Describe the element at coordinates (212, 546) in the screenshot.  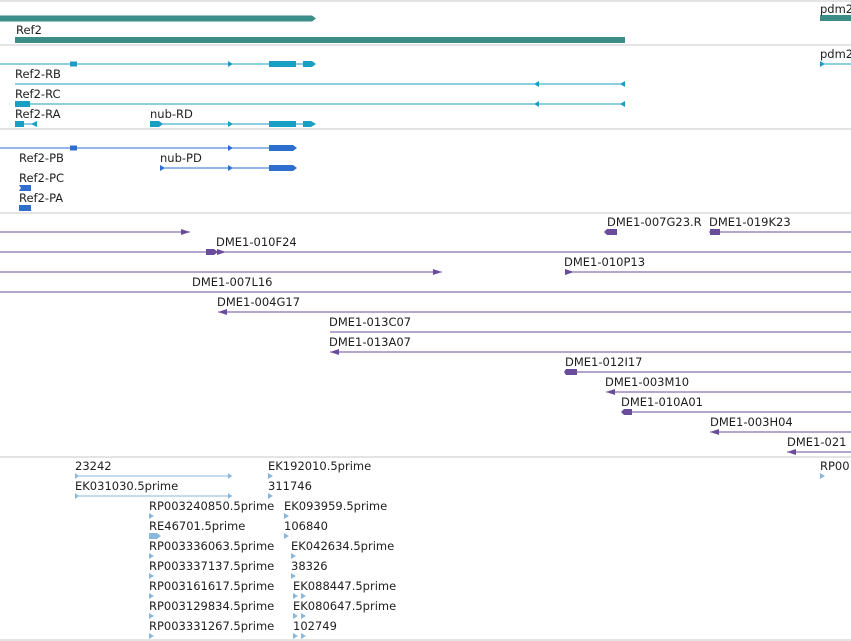
I see `est-label: RP003336063.5prime` at that location.